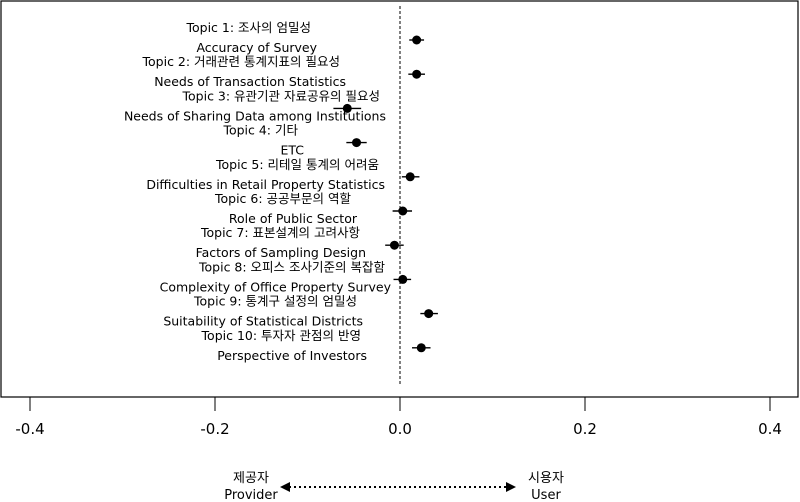  What do you see at coordinates (511, 487) in the screenshot?
I see `arrow-right-icon` at bounding box center [511, 487].